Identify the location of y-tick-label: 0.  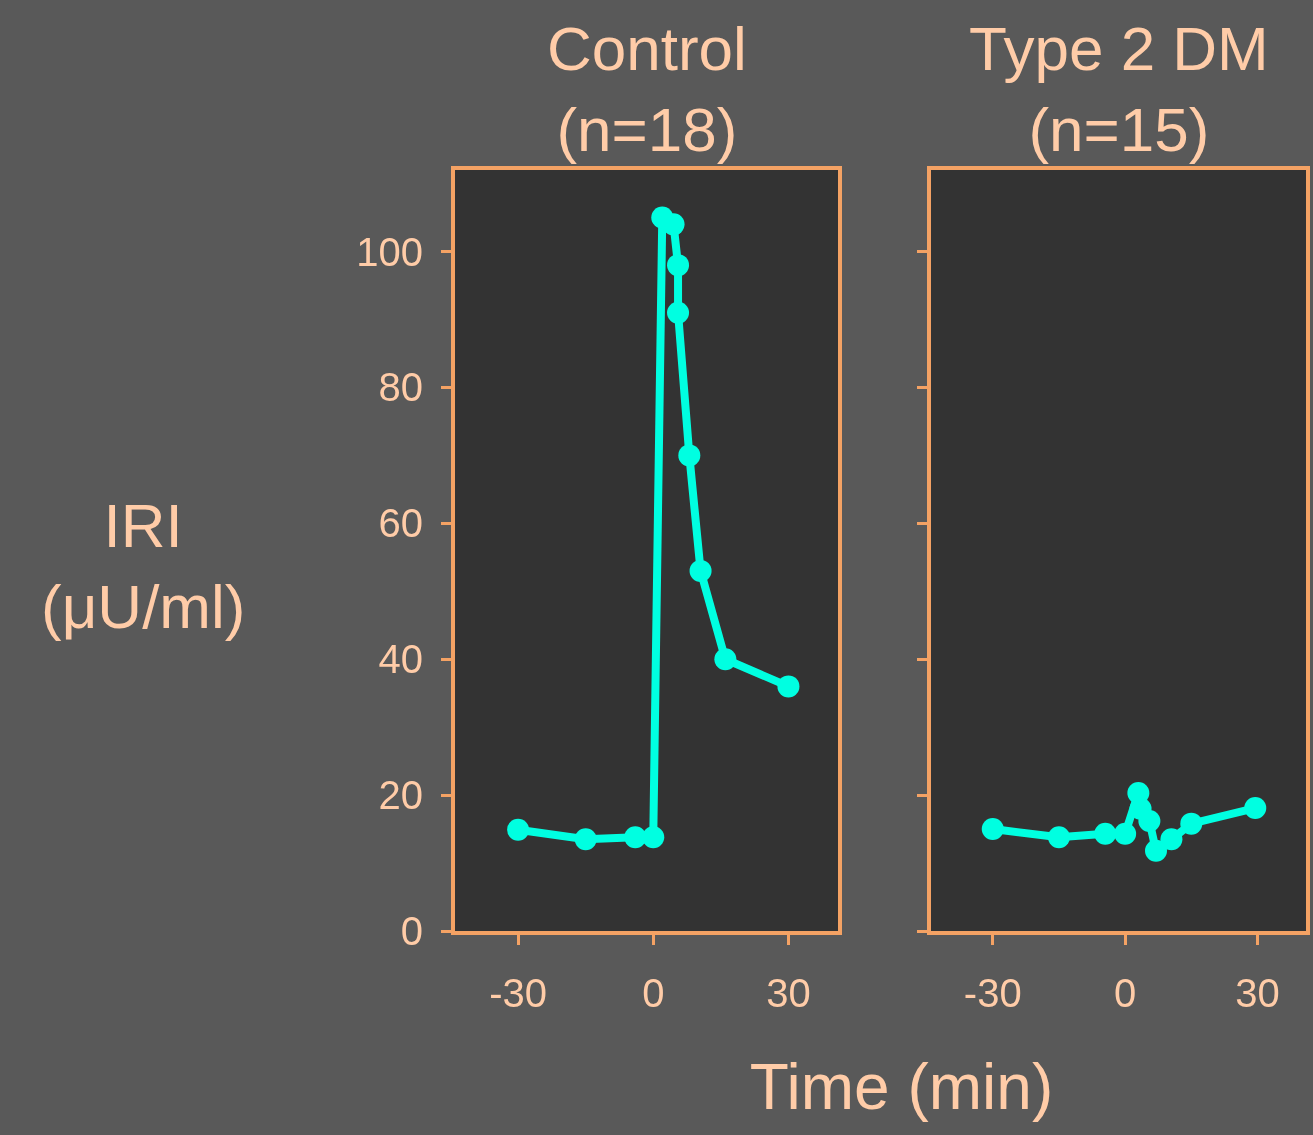
(411, 931).